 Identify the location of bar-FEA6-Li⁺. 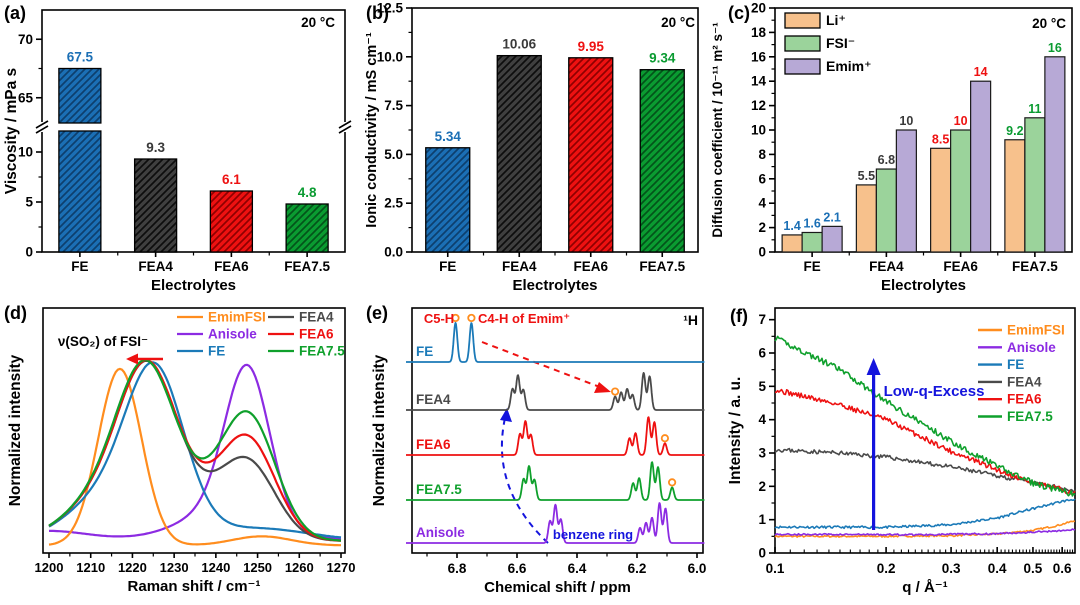
(941, 200).